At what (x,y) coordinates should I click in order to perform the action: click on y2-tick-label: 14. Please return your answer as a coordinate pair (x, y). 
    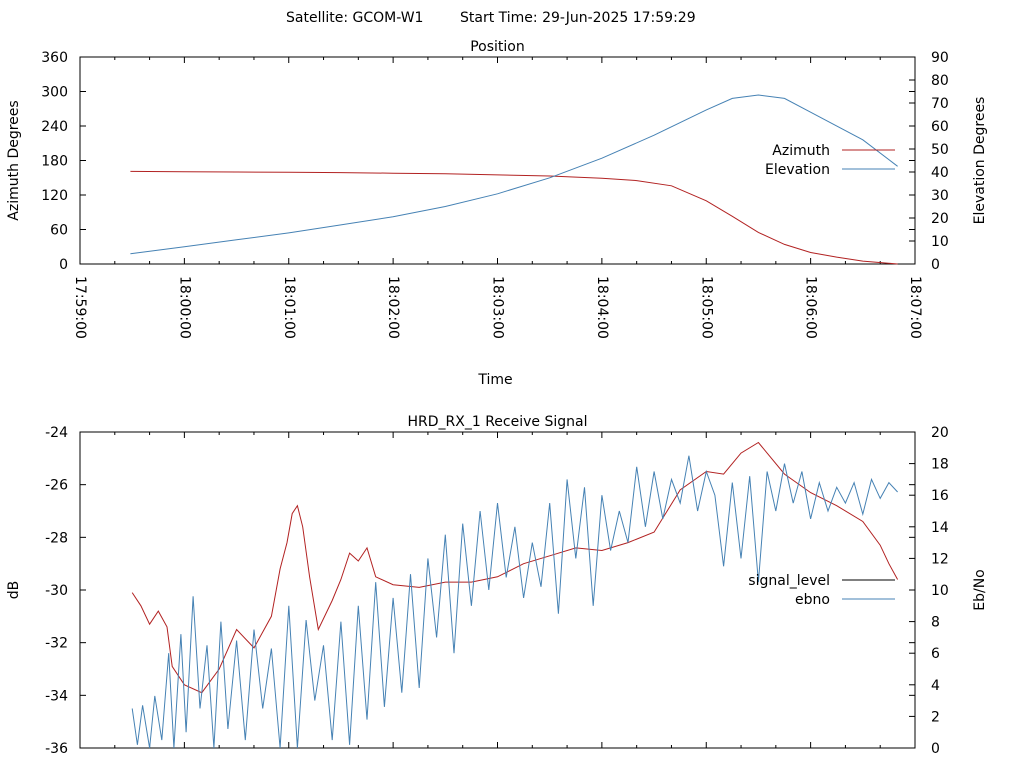
    Looking at the image, I should click on (940, 528).